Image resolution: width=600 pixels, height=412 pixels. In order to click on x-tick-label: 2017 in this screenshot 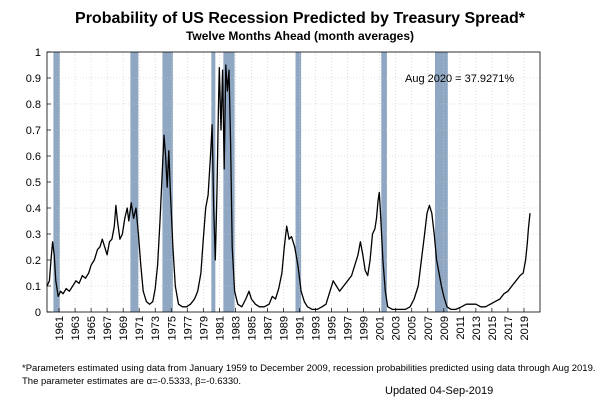, I will do `click(509, 328)`.